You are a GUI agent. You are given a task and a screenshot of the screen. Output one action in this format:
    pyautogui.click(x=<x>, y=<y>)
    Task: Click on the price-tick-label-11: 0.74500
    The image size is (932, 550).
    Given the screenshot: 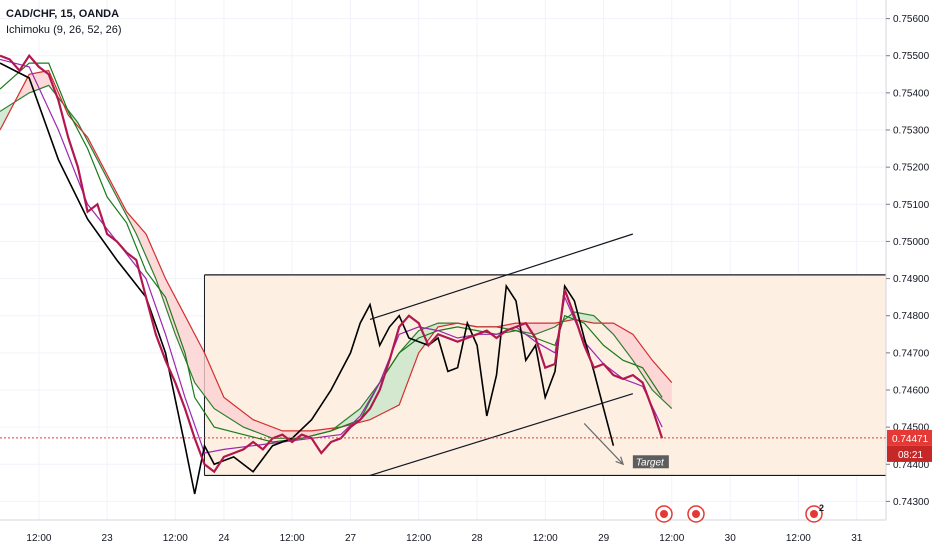 What is the action you would take?
    pyautogui.click(x=911, y=428)
    